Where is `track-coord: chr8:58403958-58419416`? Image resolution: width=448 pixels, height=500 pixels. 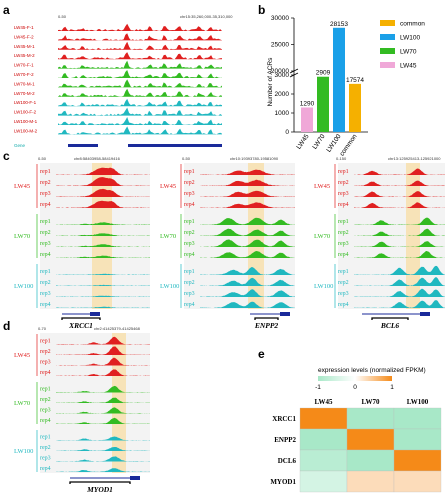 track-coord: chr8:58403958-58419416 is located at coordinates (97, 158).